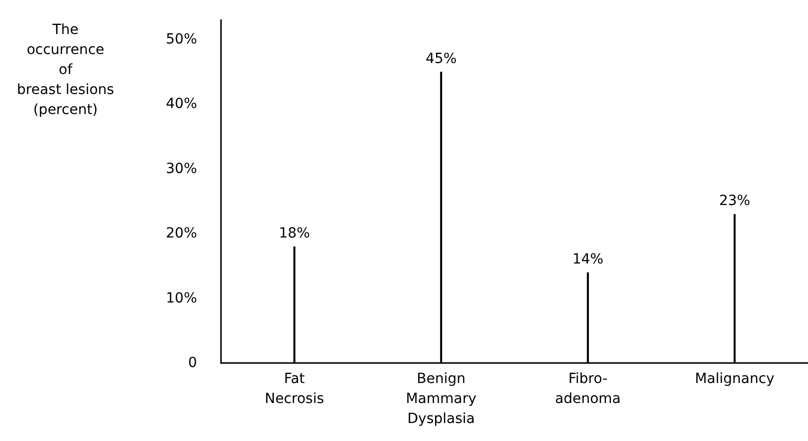 This screenshot has height=441, width=808. What do you see at coordinates (294, 389) in the screenshot?
I see `x-tick-label: Fat Necrosis` at bounding box center [294, 389].